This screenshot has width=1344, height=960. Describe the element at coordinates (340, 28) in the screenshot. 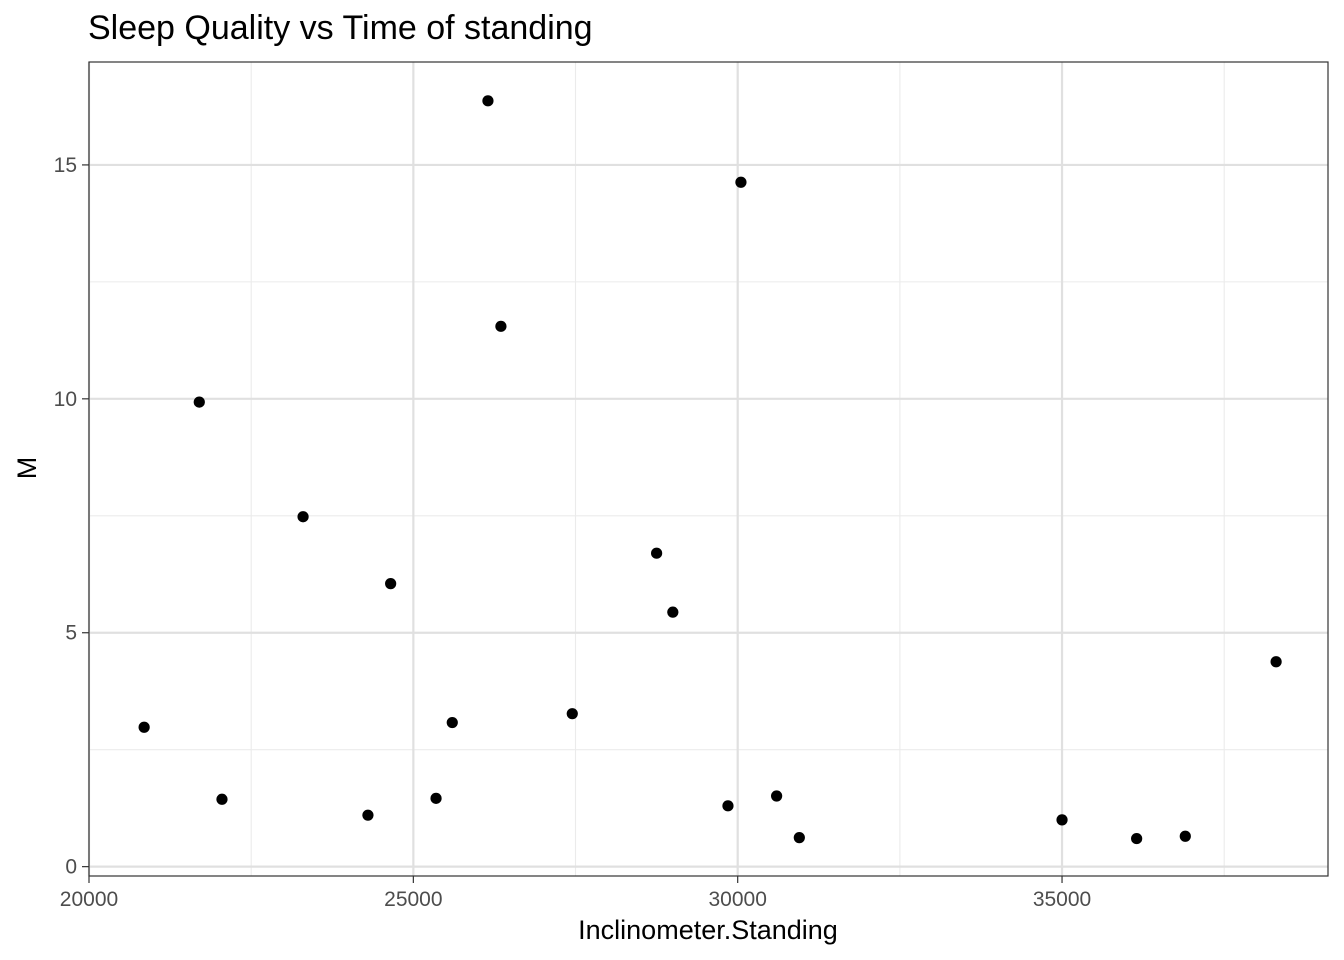

I see `chart-title: Sleep Quality vs Time of standing` at that location.